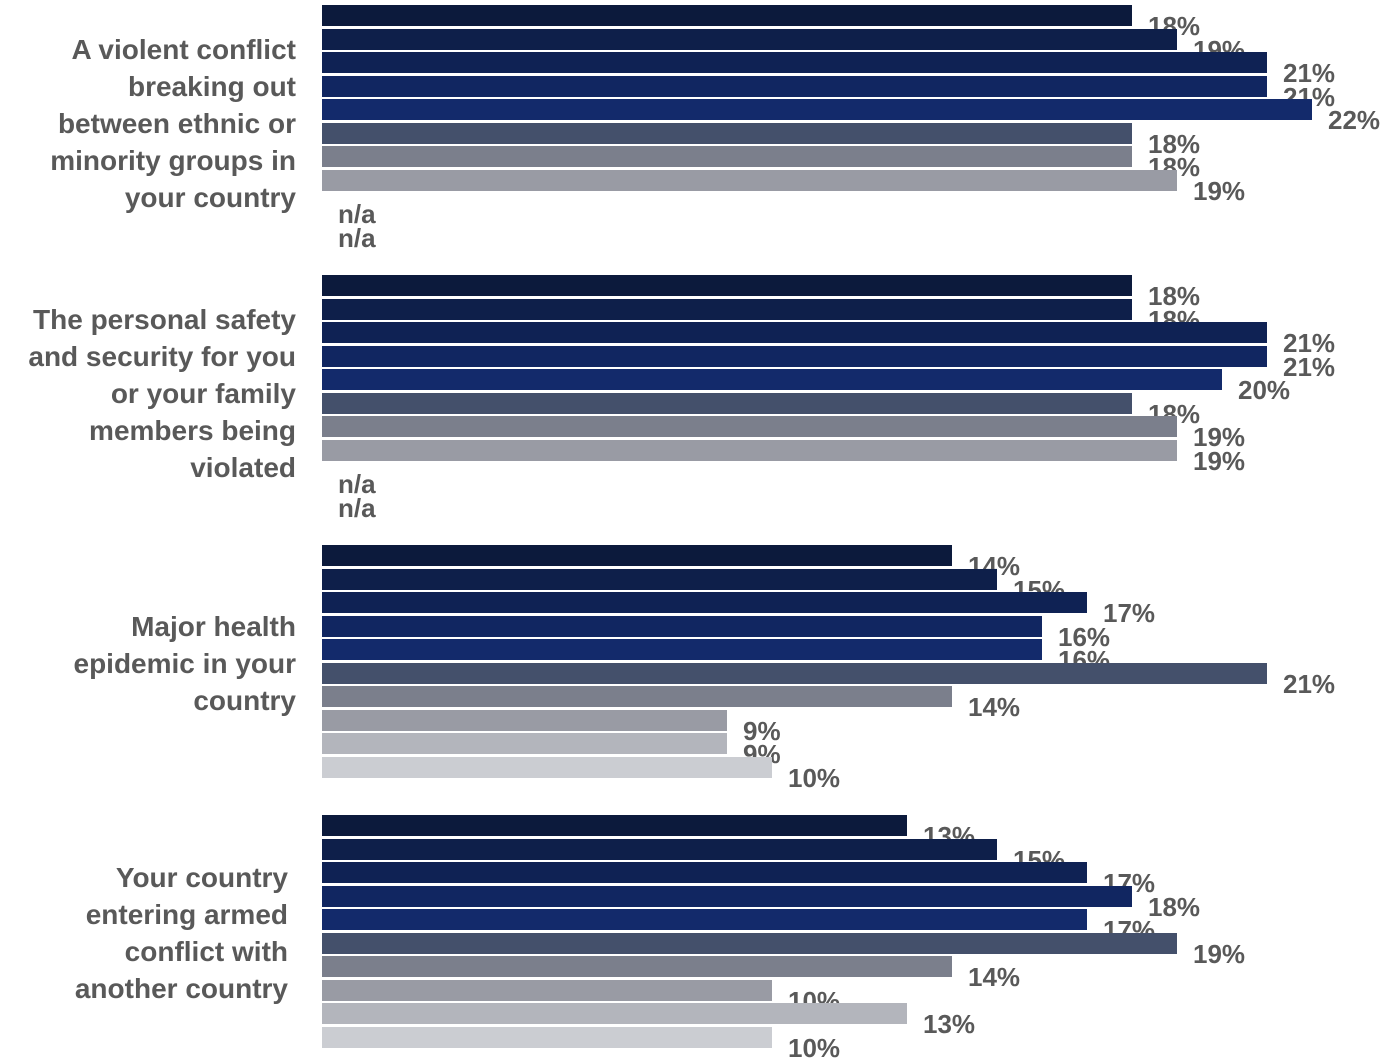 This screenshot has height=1063, width=1391. Describe the element at coordinates (186, 914) in the screenshot. I see `category-label-line: entering armed` at that location.